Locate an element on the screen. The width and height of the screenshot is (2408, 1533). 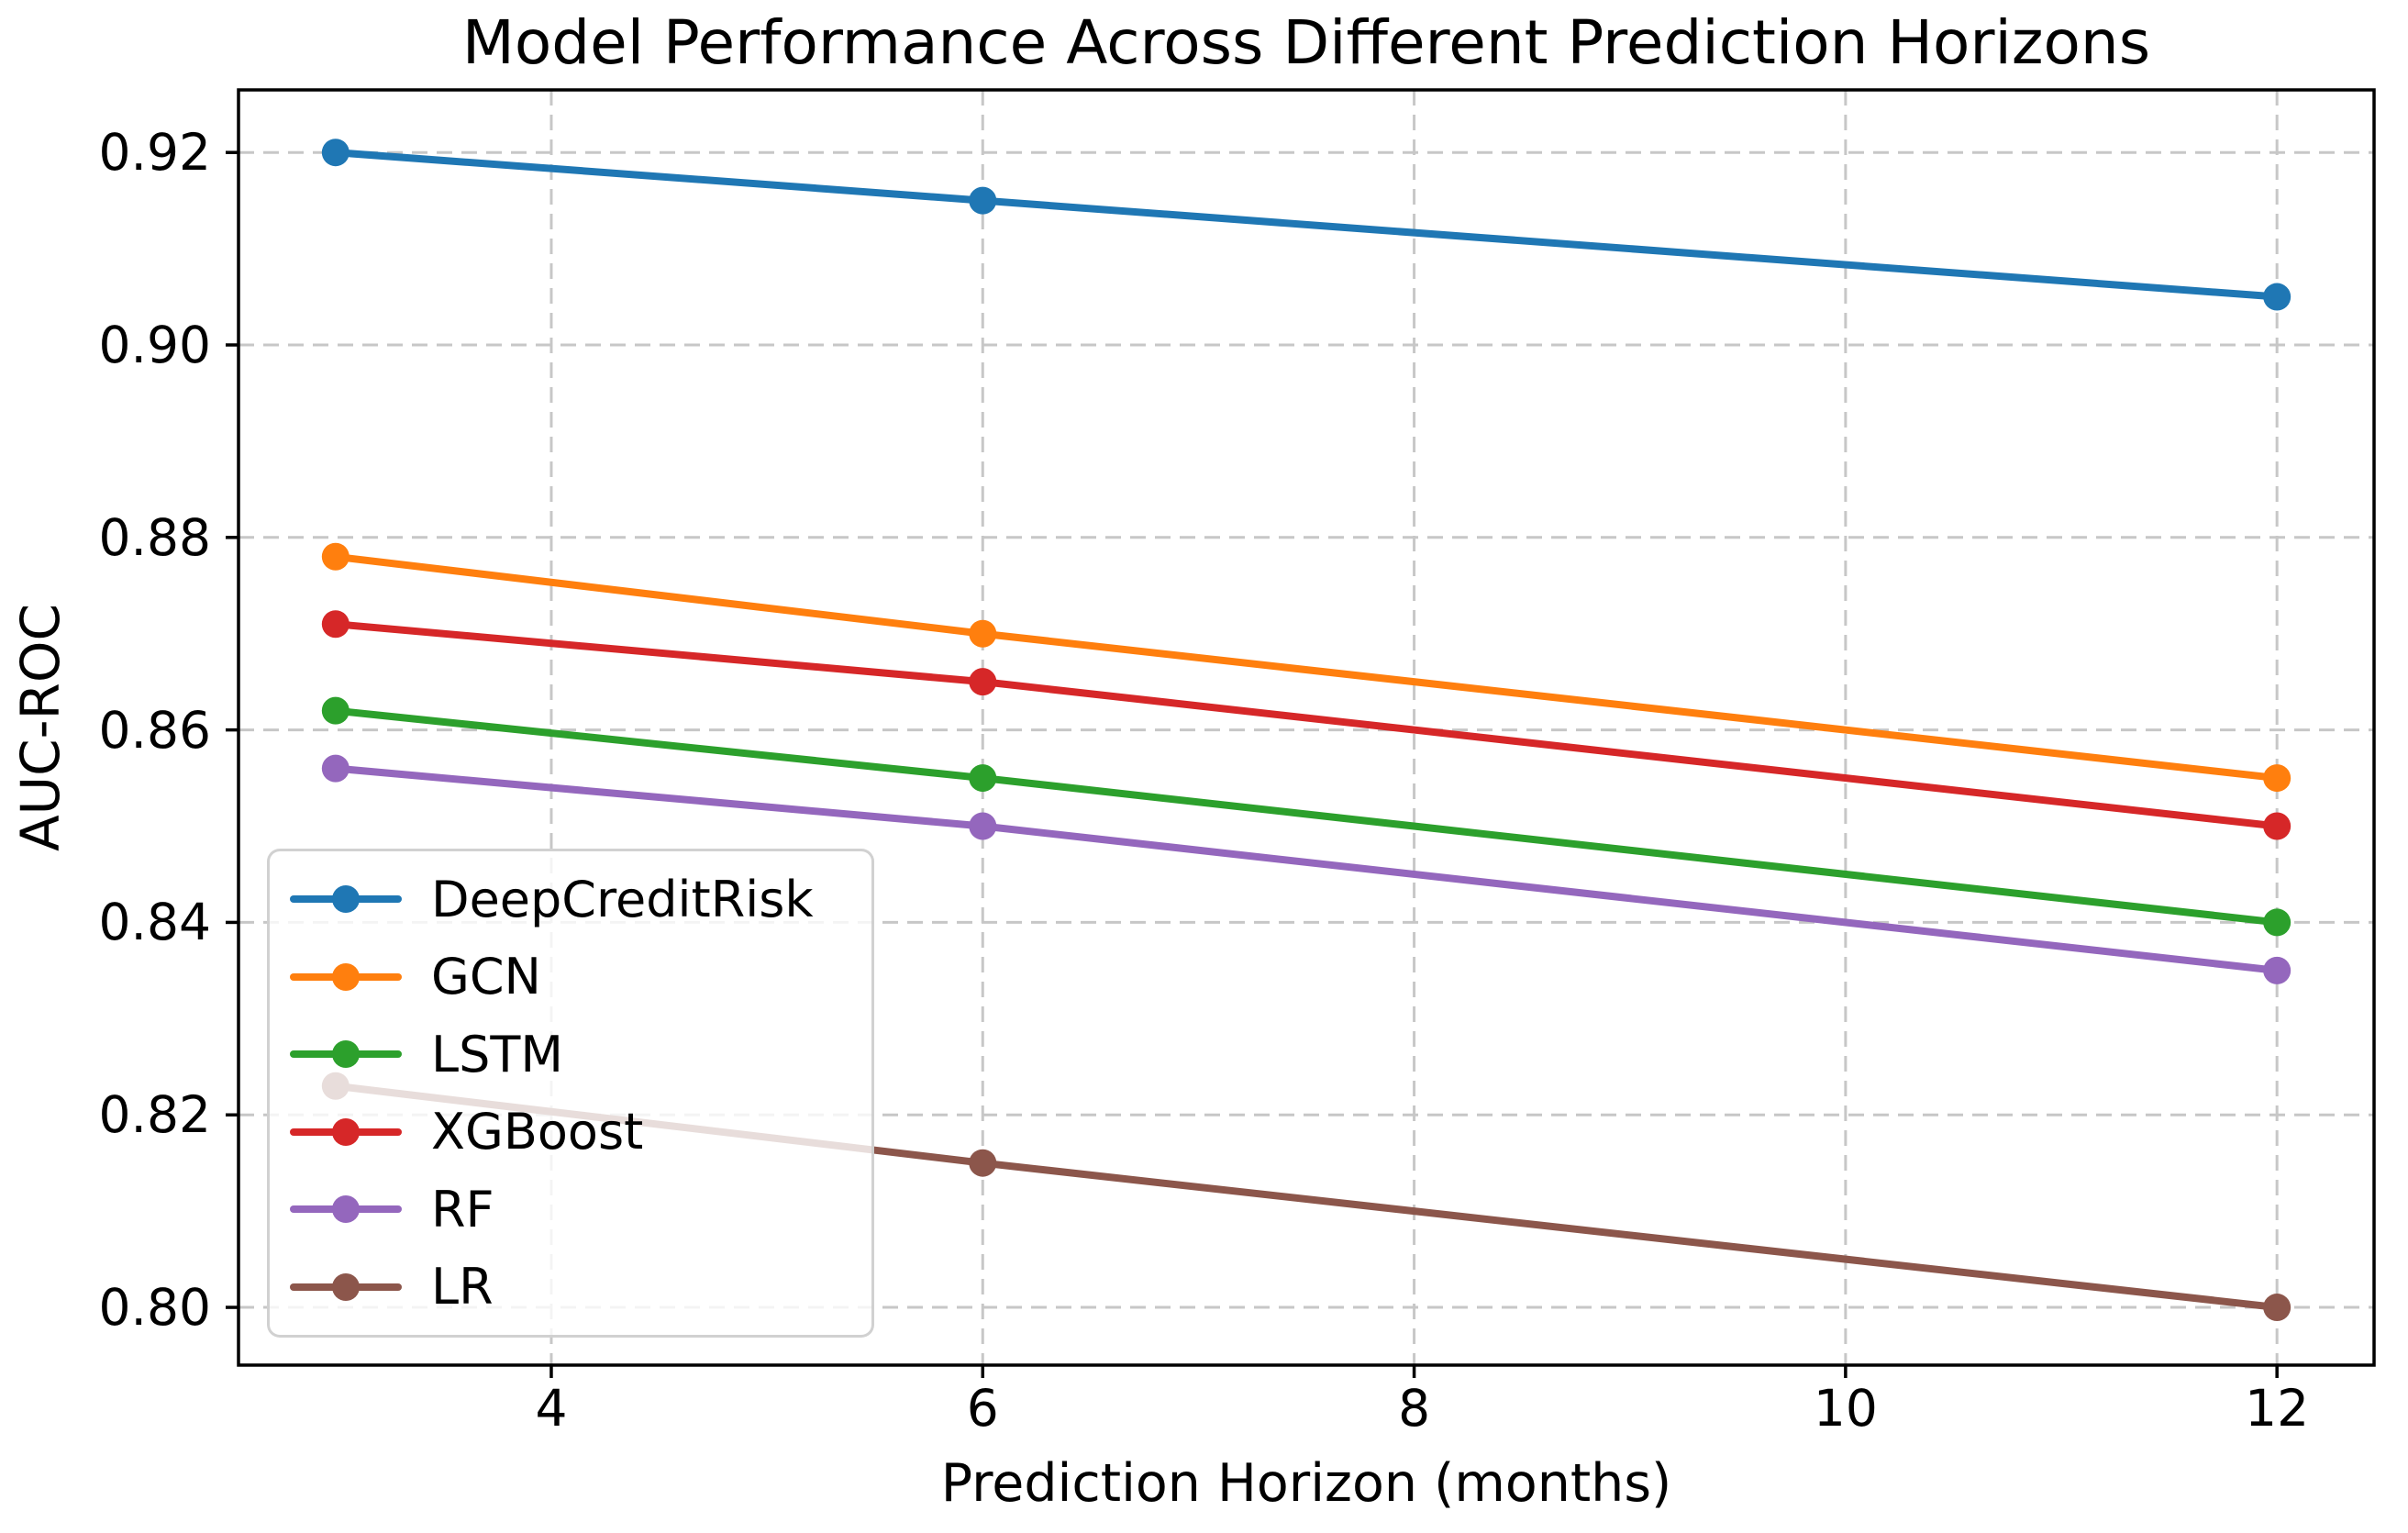
y-tick-label: 0.92 is located at coordinates (154, 153).